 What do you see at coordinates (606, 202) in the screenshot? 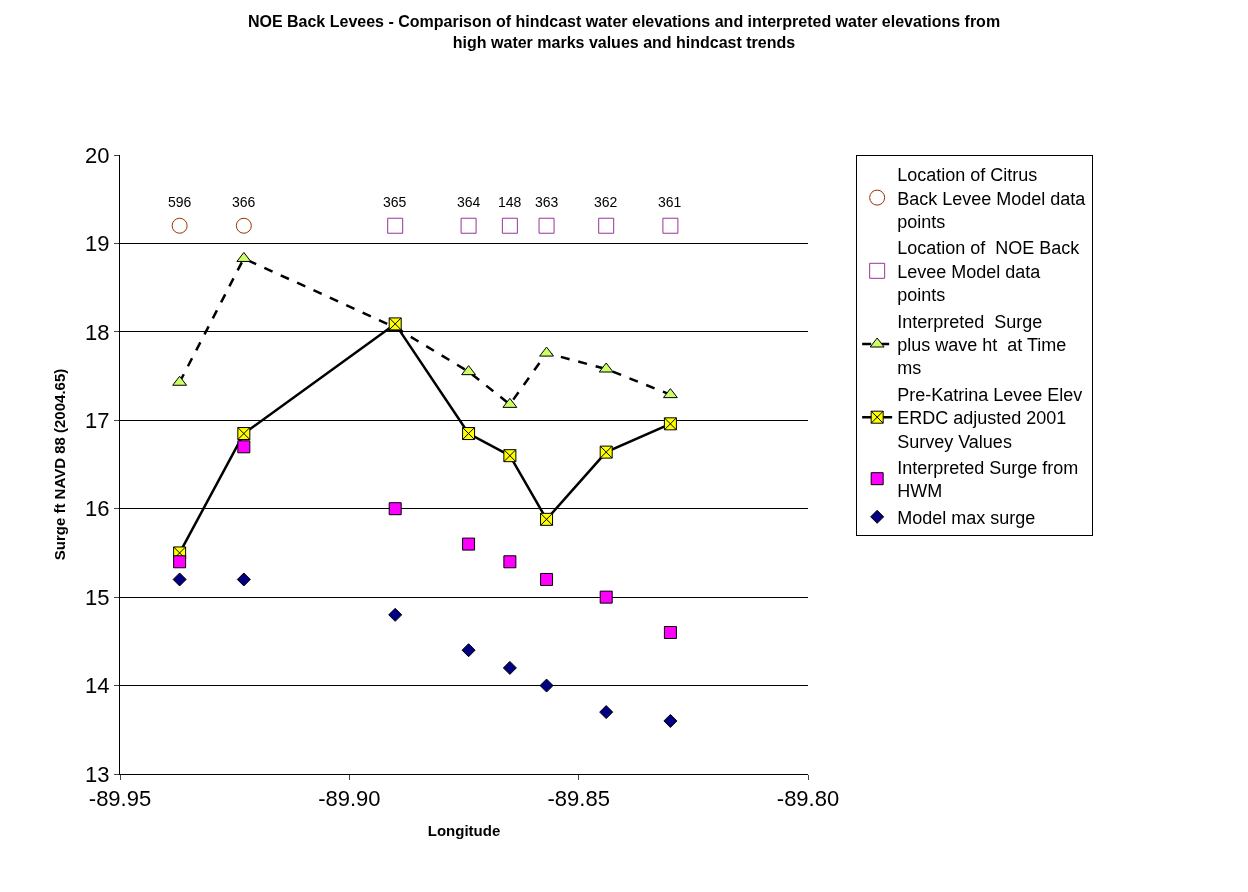
I see `annotation: 362` at bounding box center [606, 202].